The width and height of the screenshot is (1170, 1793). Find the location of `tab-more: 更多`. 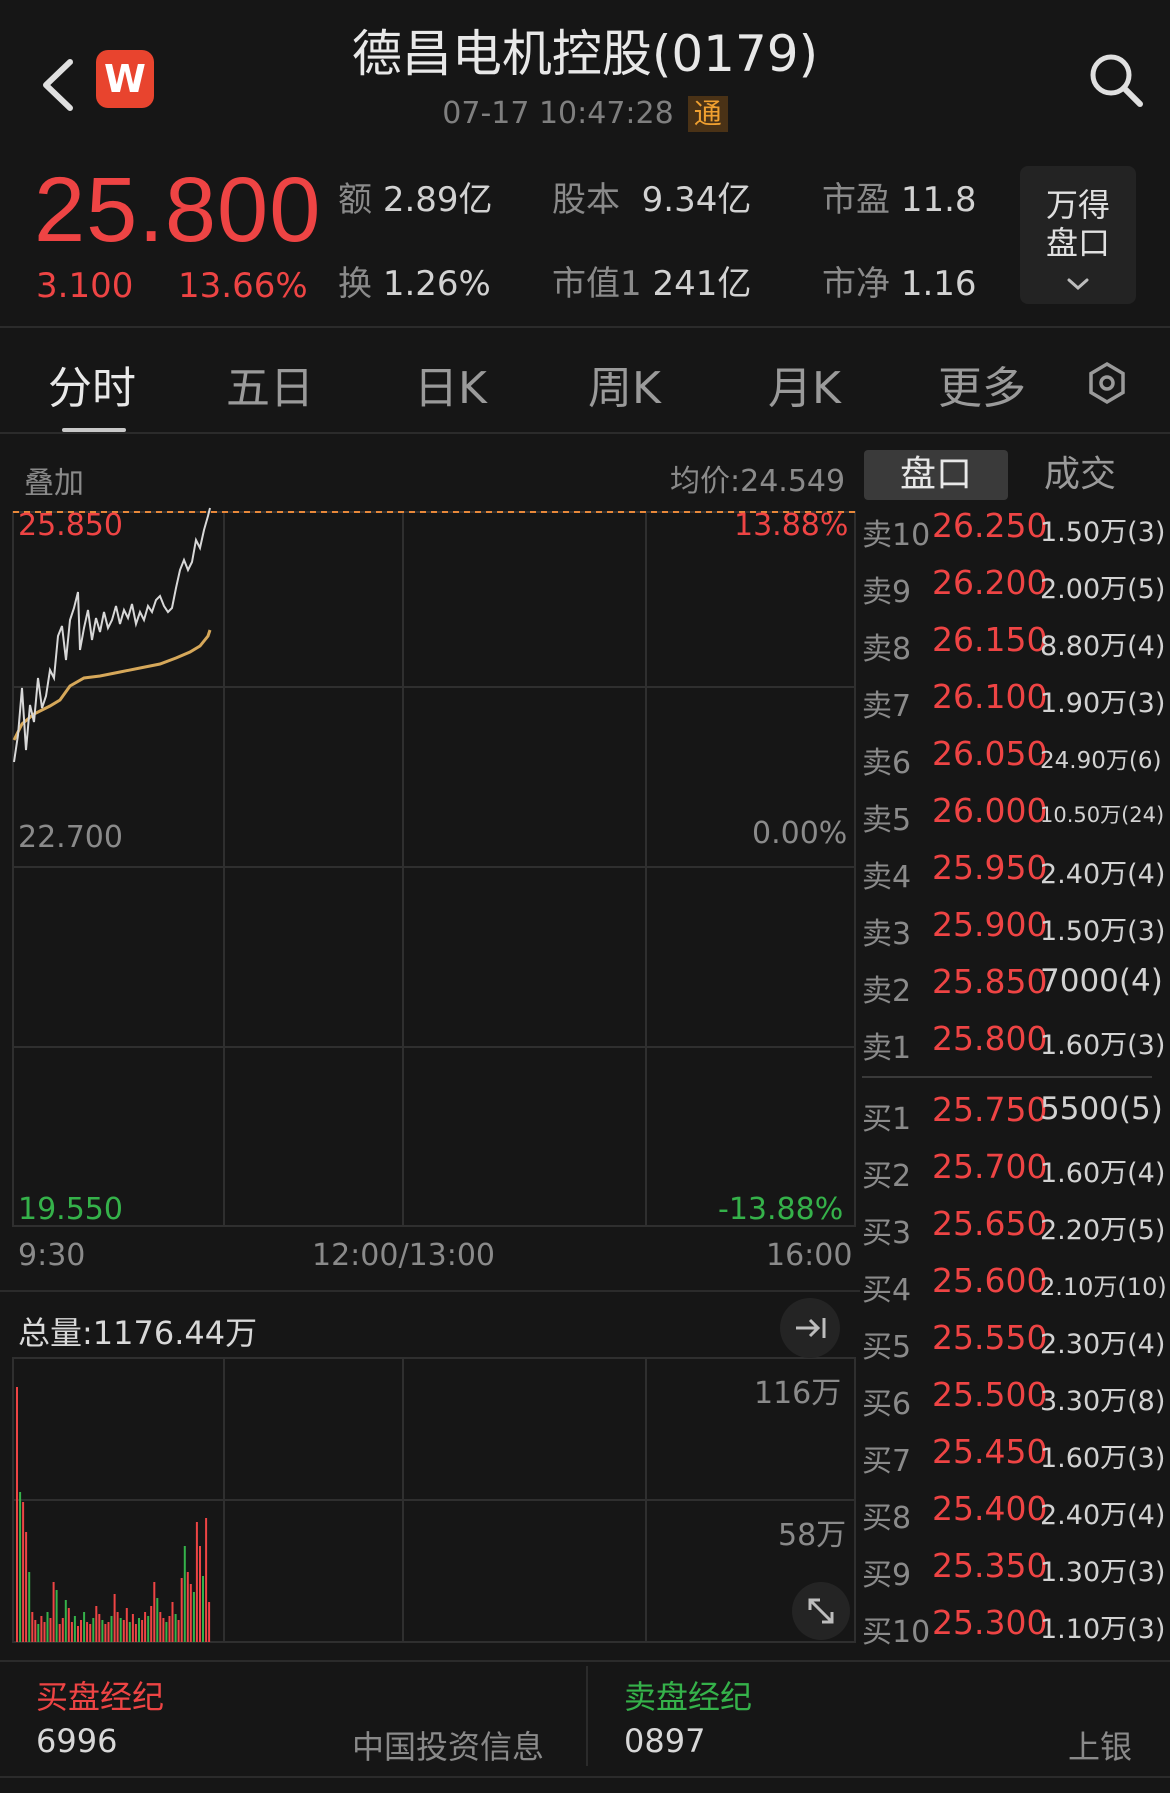

tab-more: 更多 is located at coordinates (982, 388).